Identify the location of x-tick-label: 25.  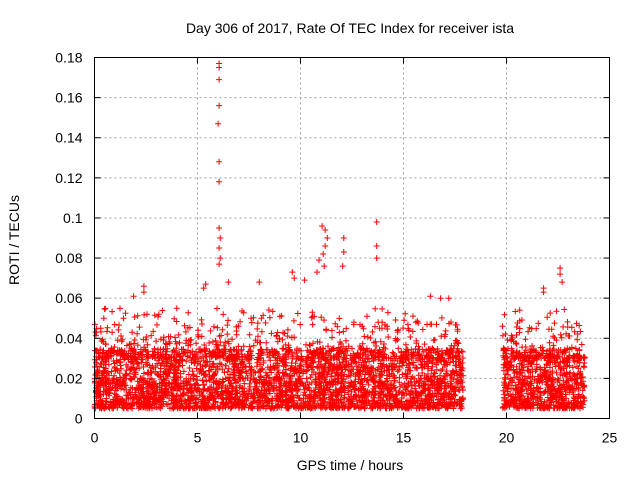
(610, 438).